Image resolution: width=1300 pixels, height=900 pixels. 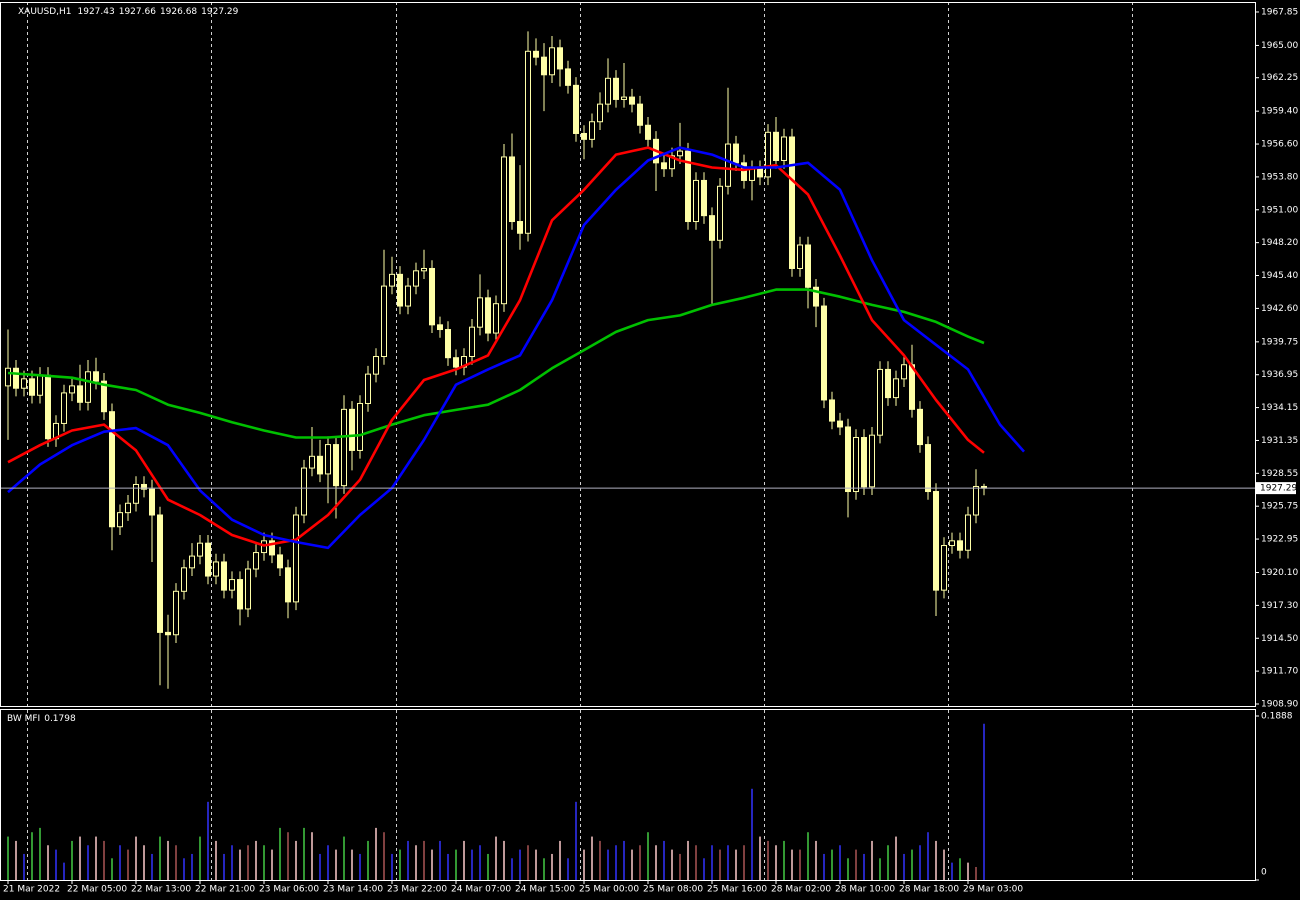 I want to click on y-tick-label: 0.1888, so click(x=1277, y=716).